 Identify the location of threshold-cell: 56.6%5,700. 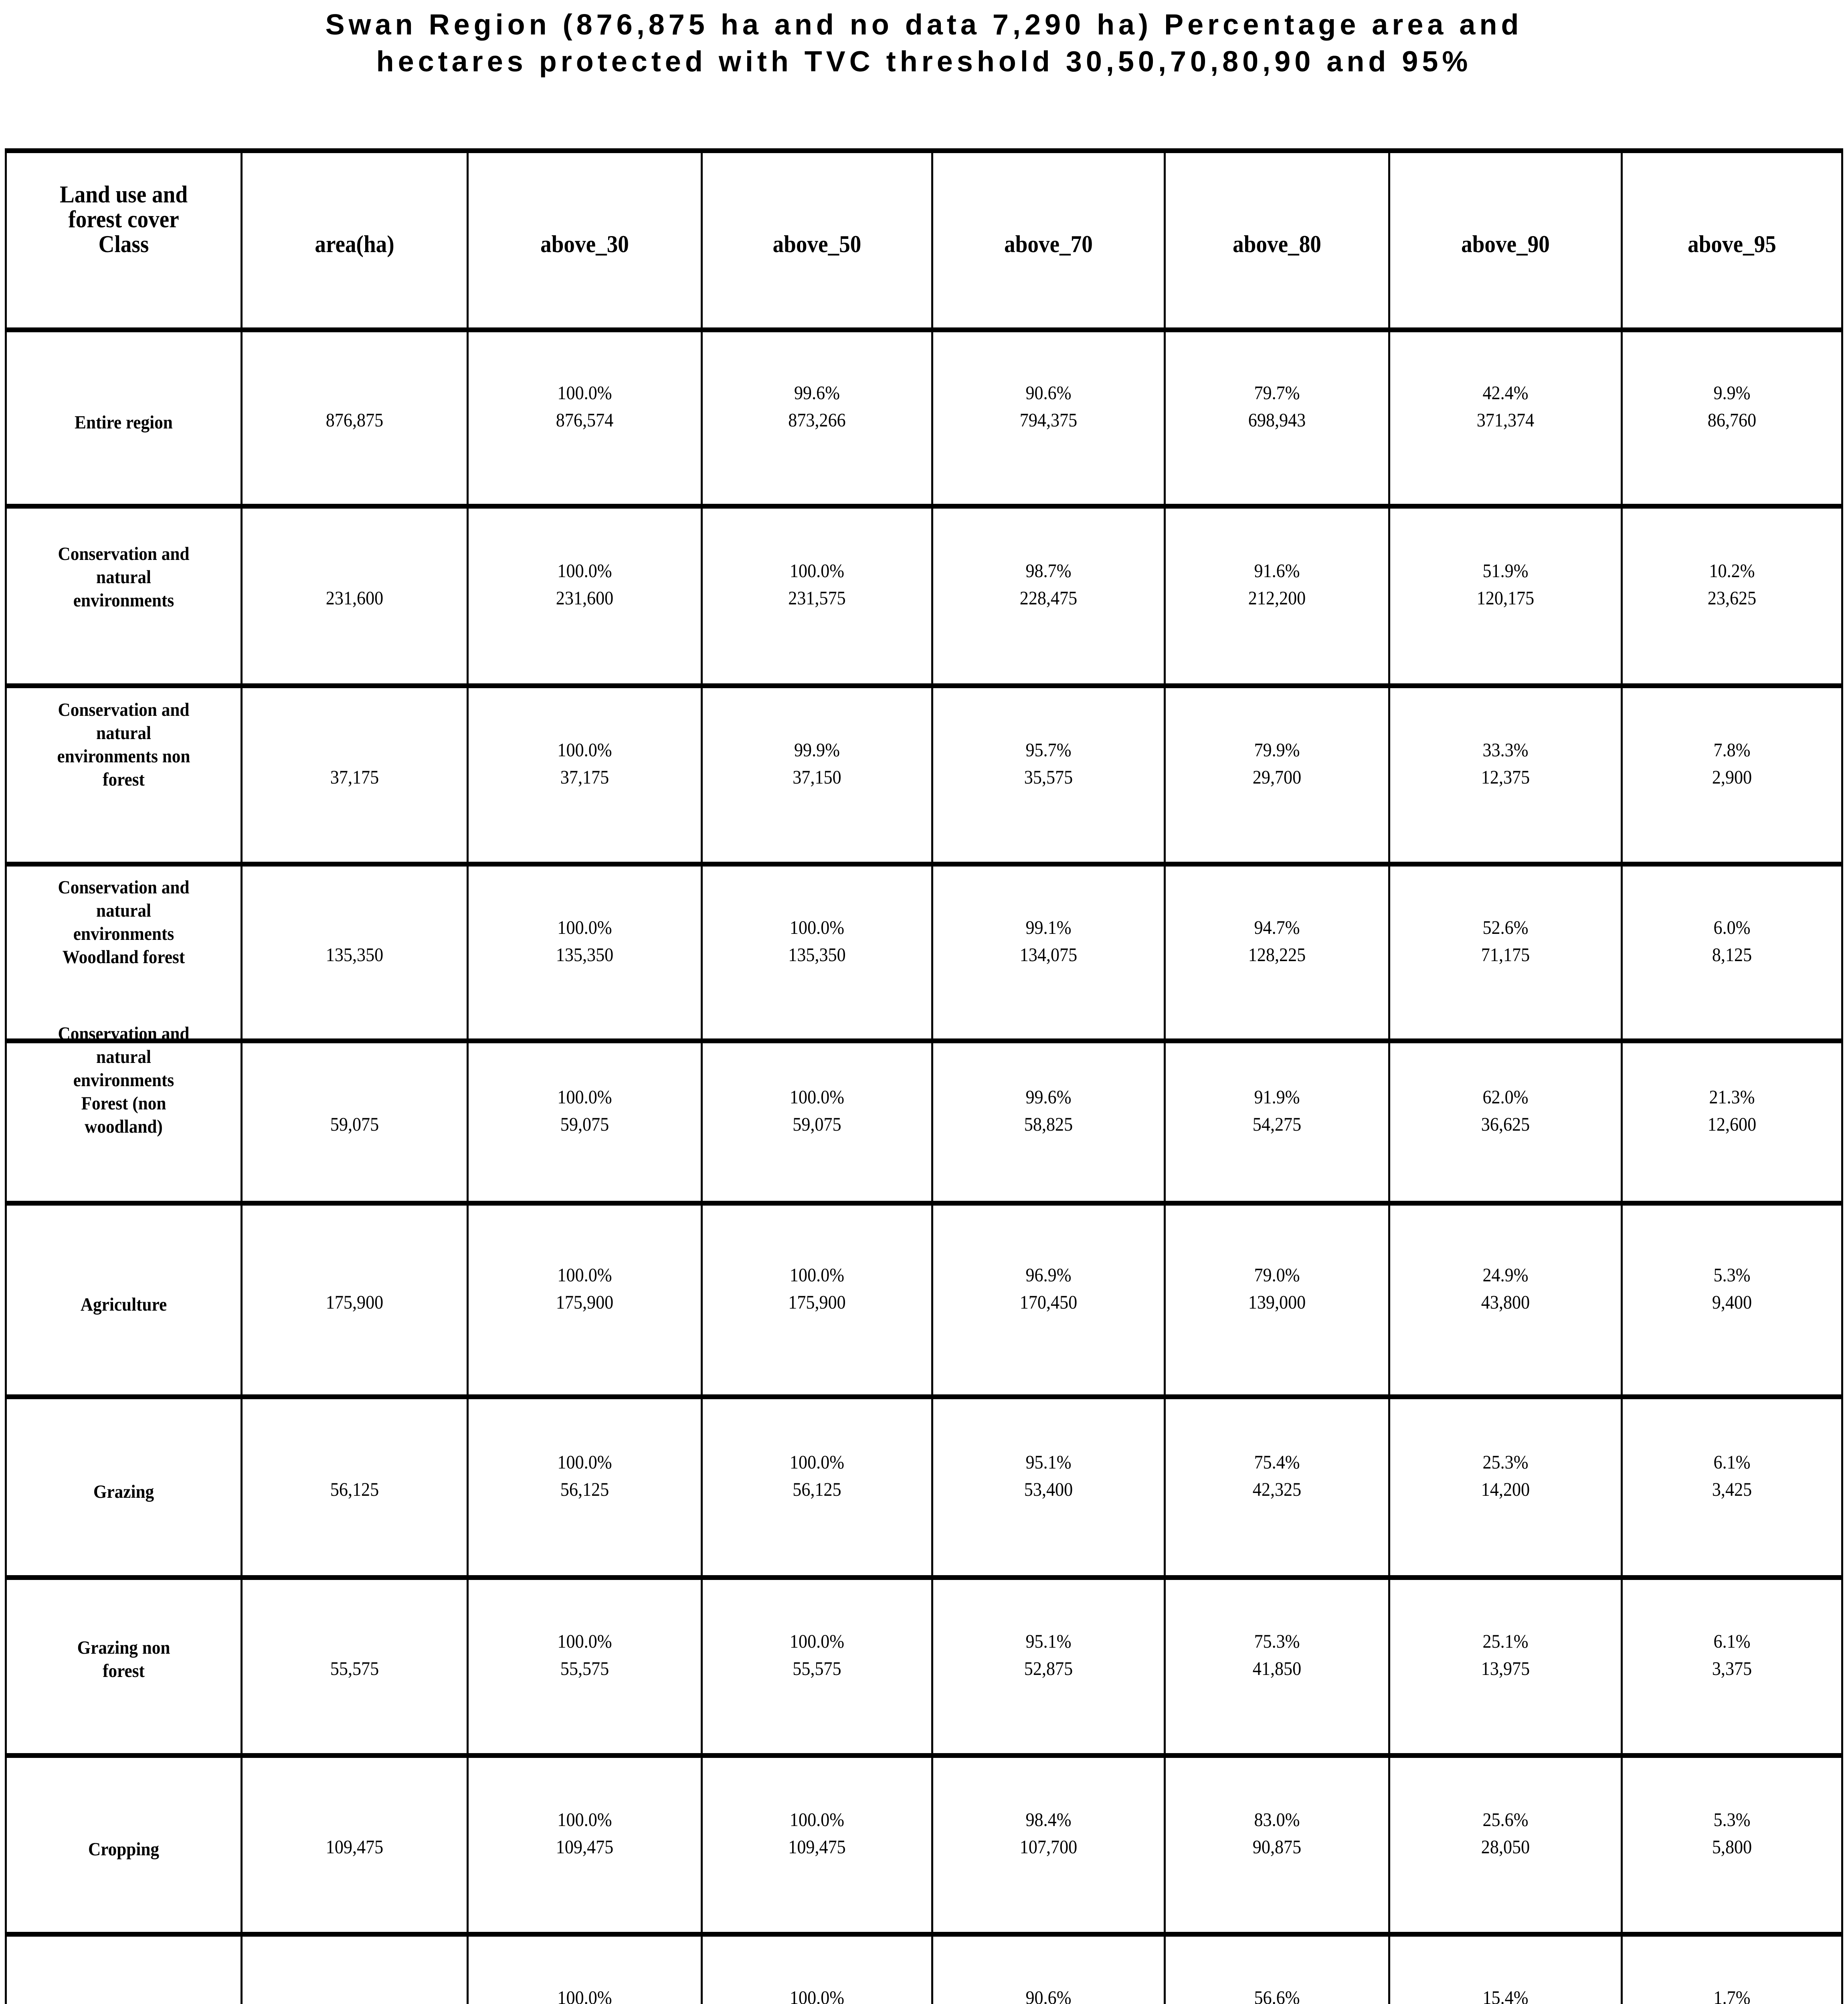
(1278, 1970).